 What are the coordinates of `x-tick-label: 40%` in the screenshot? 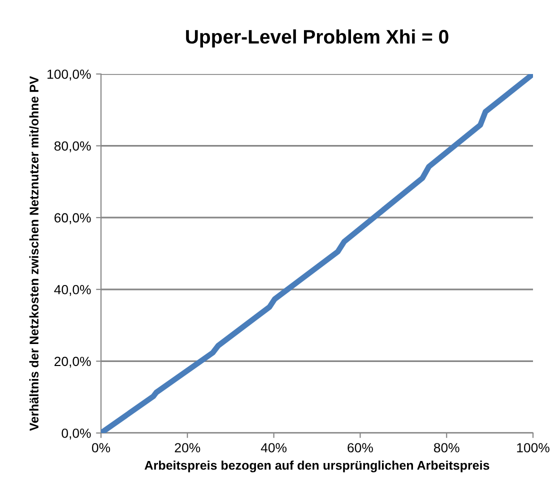 It's located at (273, 447).